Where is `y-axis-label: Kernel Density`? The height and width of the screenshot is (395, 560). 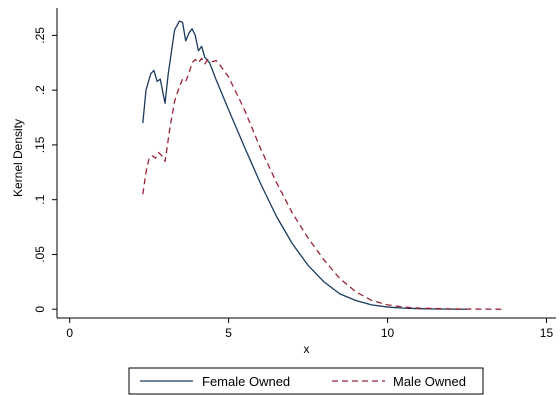 y-axis-label: Kernel Density is located at coordinates (18, 158).